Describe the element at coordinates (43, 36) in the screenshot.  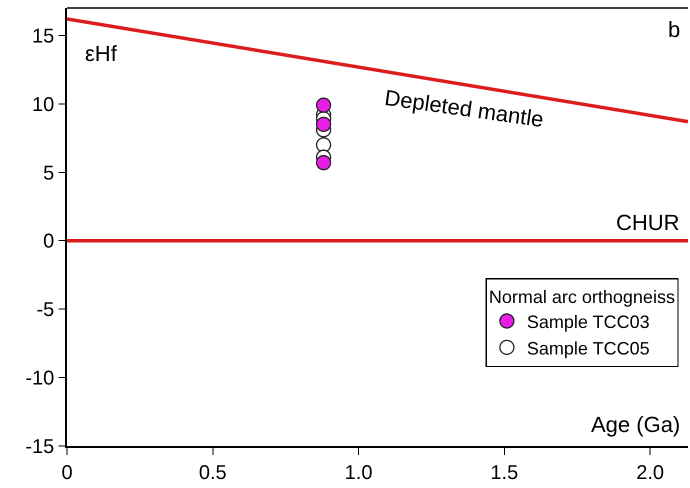
I see `y-tick-label: 15` at that location.